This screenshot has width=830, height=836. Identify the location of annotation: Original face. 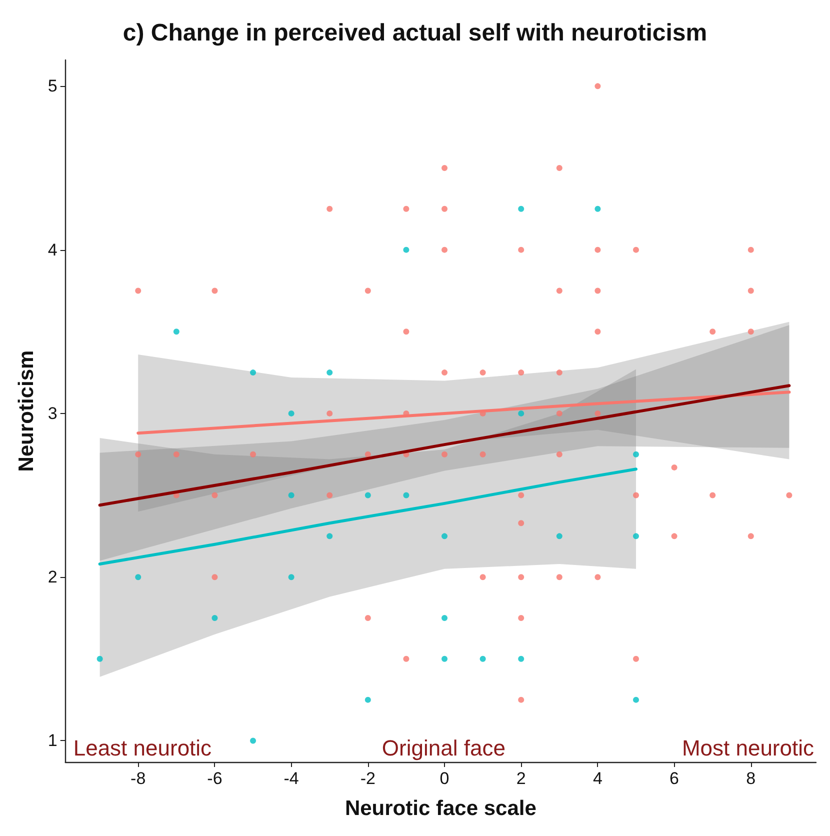
(444, 748).